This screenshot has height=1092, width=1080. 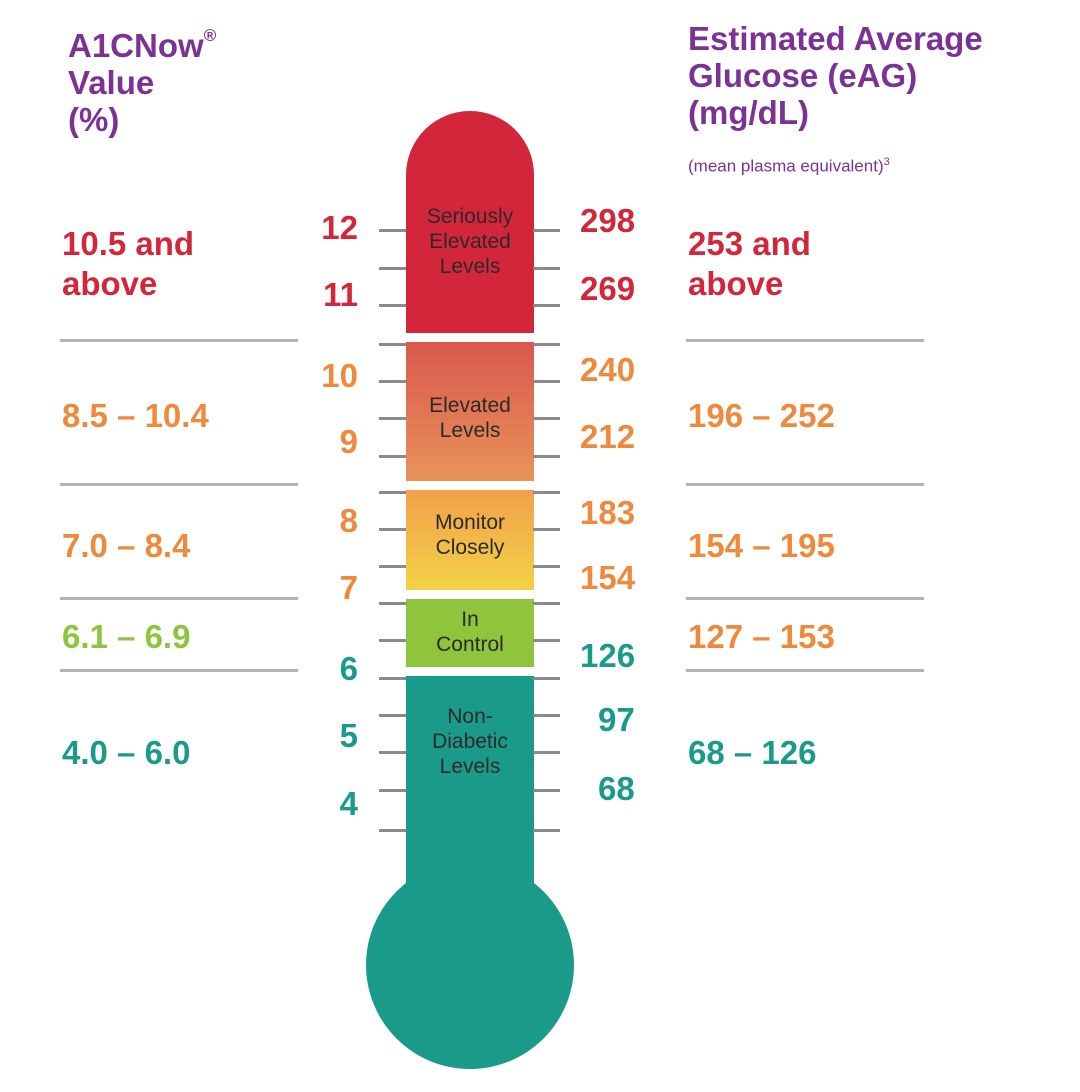 I want to click on a1c-range-monitor: 7.0 – 8.4, so click(x=126, y=545).